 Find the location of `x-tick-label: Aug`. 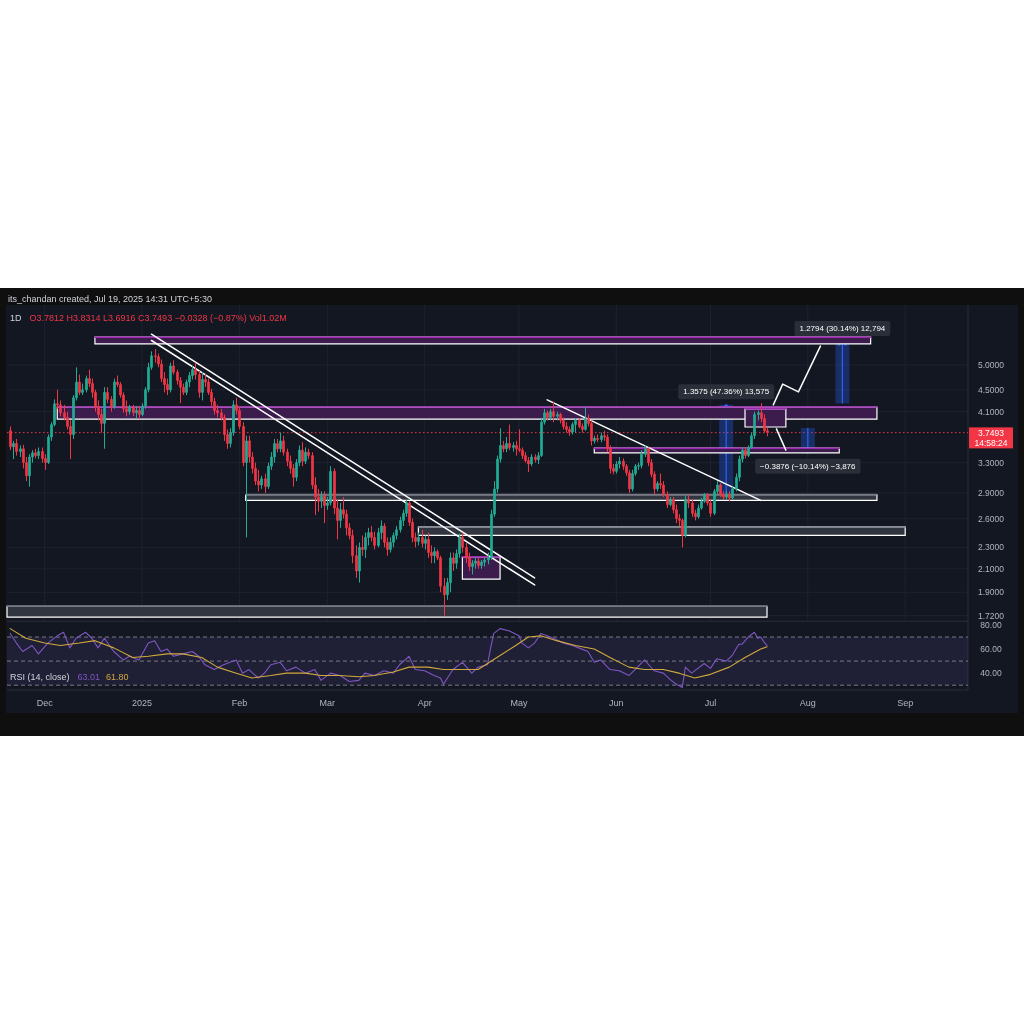

x-tick-label: Aug is located at coordinates (807, 703).